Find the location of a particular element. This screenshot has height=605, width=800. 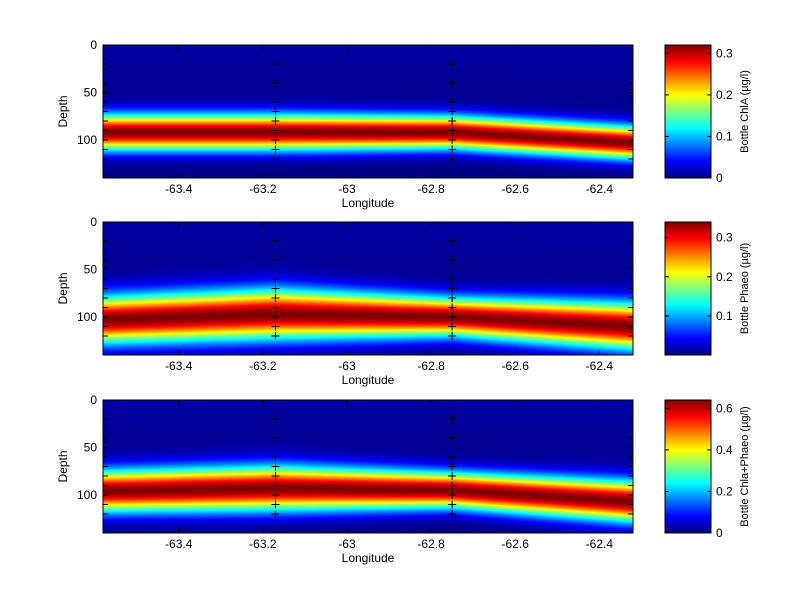

colorbar-gradient is located at coordinates (688, 466).